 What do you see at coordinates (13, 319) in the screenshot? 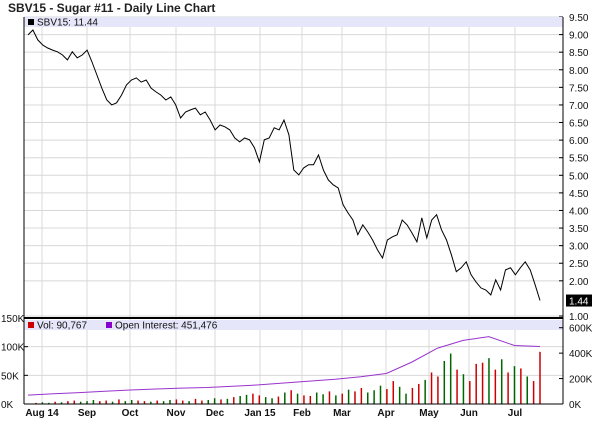
I see `left-tick-label: 150K` at bounding box center [13, 319].